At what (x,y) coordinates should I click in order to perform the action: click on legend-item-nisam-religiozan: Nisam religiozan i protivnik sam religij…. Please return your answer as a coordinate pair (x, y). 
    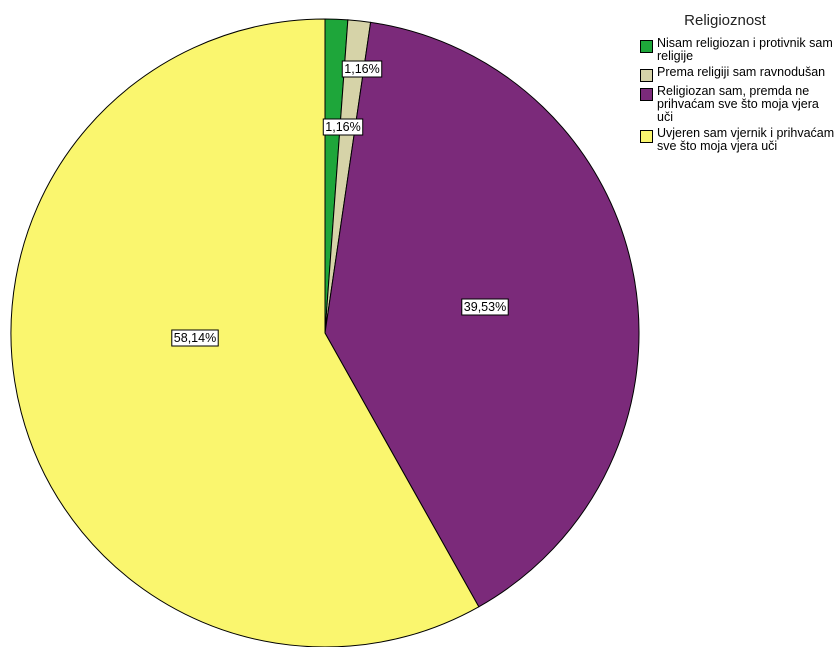
    Looking at the image, I should click on (737, 50).